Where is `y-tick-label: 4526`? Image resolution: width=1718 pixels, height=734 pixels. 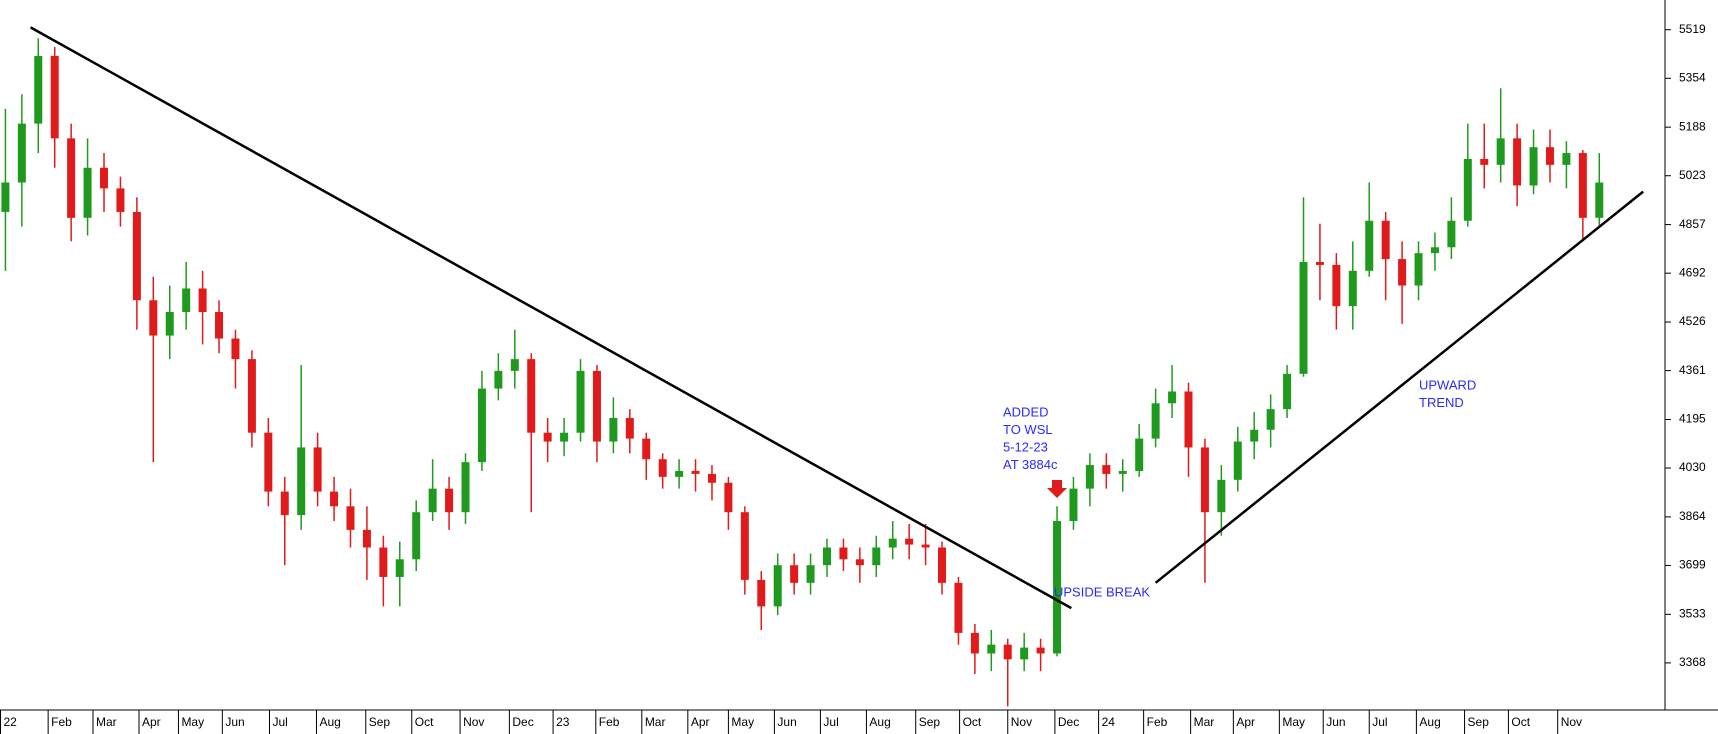
y-tick-label: 4526 is located at coordinates (1692, 321).